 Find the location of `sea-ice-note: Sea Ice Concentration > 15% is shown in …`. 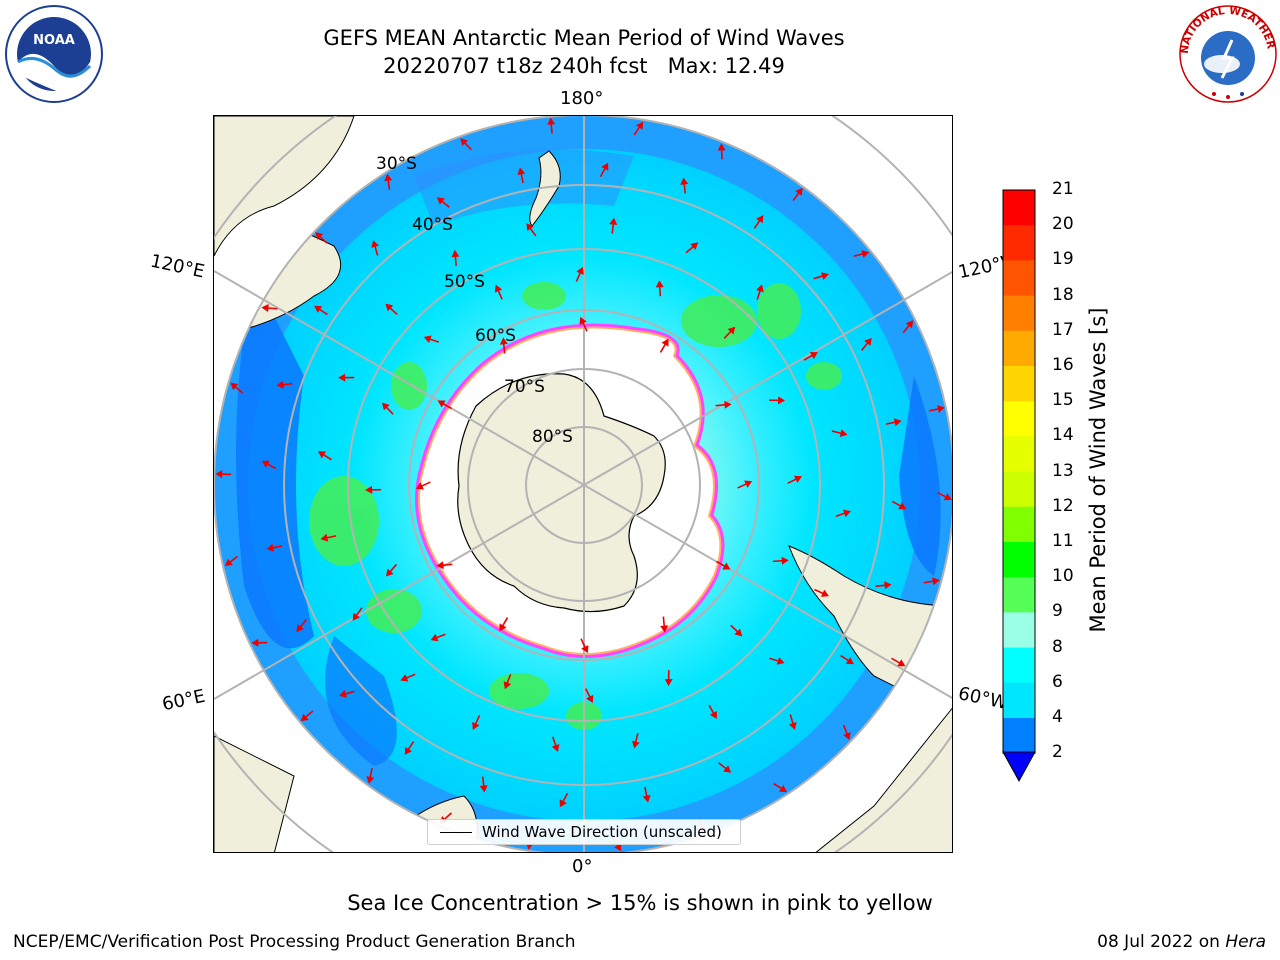

sea-ice-note: Sea Ice Concentration > 15% is shown in … is located at coordinates (640, 903).